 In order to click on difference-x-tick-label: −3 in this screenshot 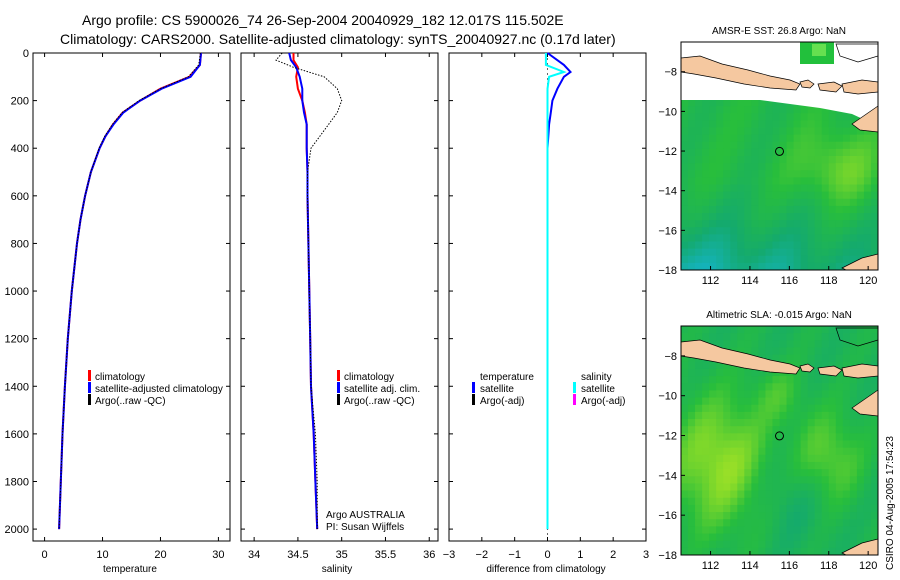, I will do `click(449, 555)`.